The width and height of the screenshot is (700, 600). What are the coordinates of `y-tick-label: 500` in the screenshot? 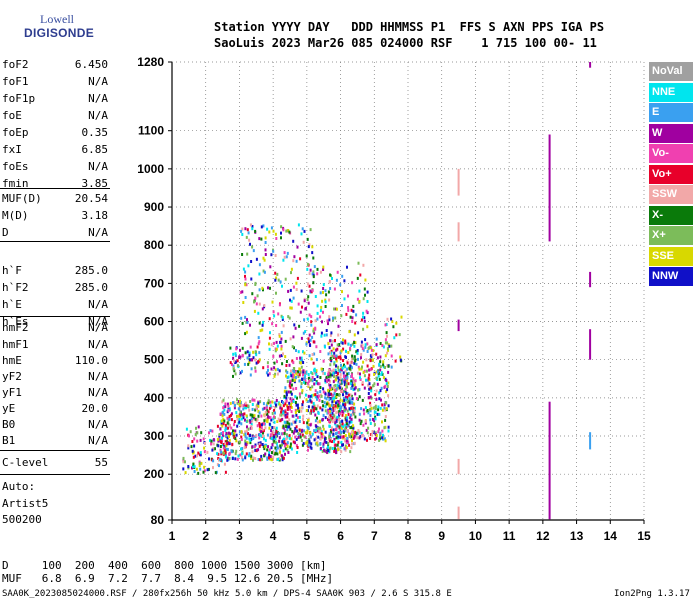 It's located at (154, 360).